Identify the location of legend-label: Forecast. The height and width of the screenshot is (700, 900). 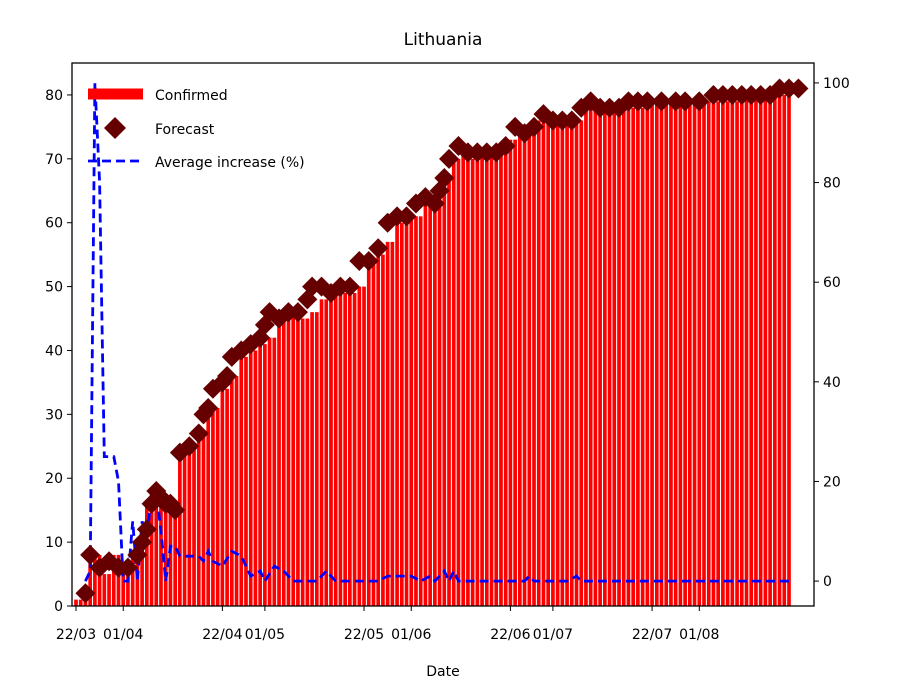
(185, 130).